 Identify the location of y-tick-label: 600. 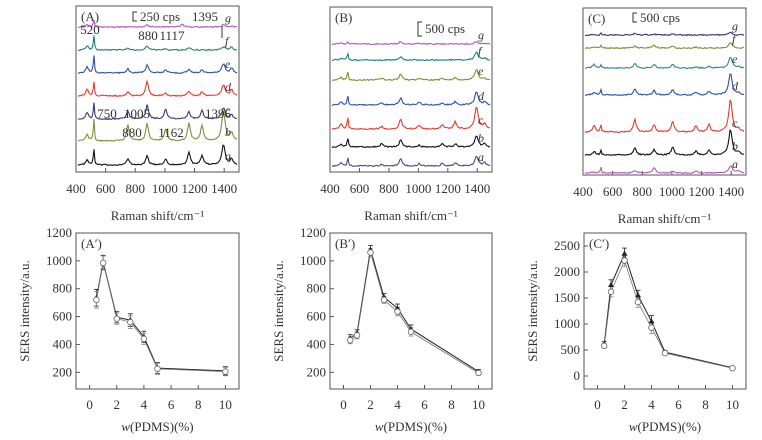
(317, 316).